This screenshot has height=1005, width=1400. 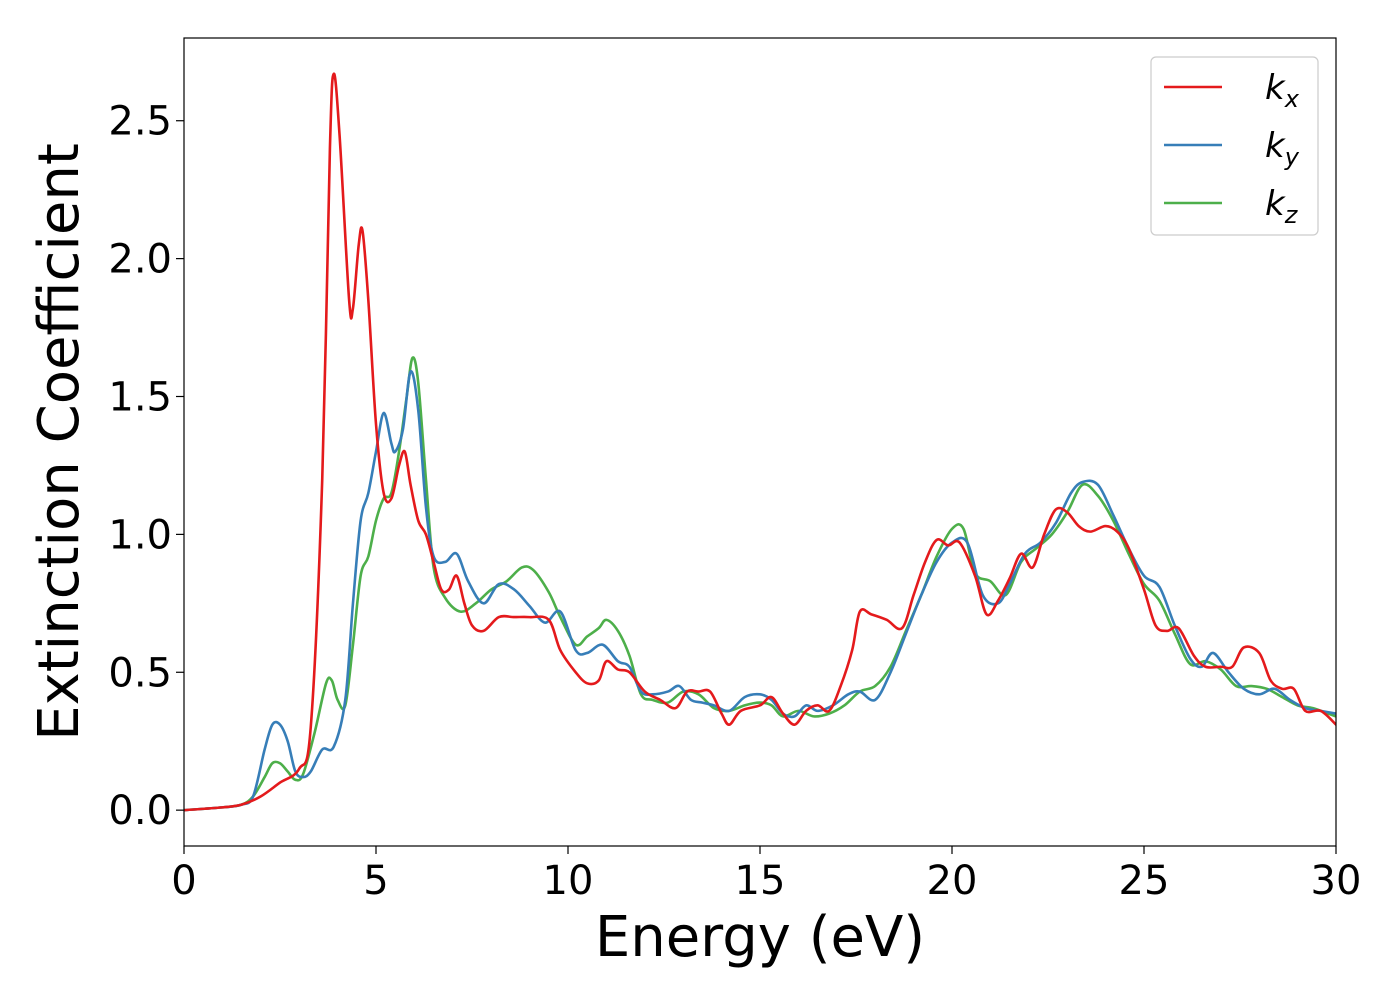 What do you see at coordinates (140, 811) in the screenshot?
I see `y-tick-label: 0.0` at bounding box center [140, 811].